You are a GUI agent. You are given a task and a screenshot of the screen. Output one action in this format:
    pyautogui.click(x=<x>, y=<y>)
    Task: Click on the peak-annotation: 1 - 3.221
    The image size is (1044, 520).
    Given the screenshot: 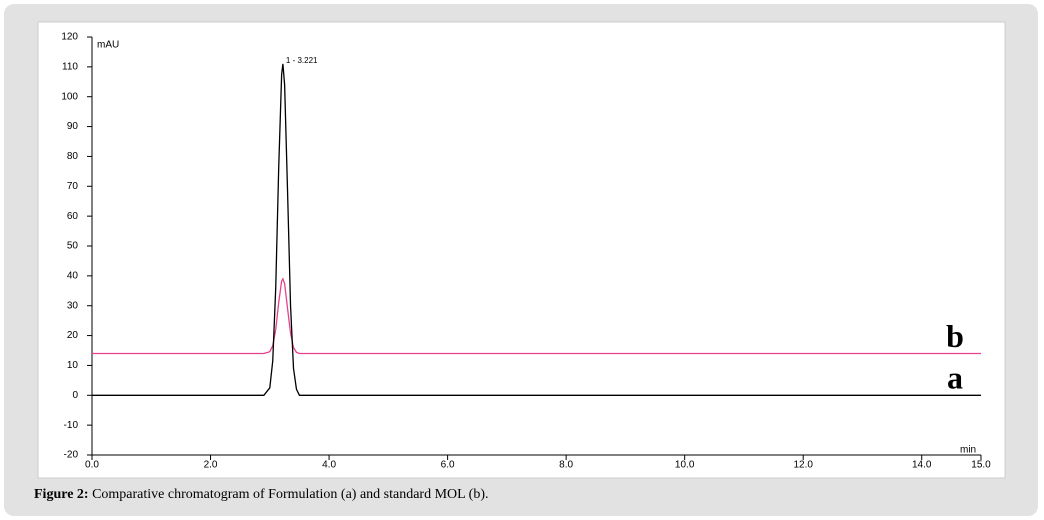 What is the action you would take?
    pyautogui.click(x=302, y=60)
    